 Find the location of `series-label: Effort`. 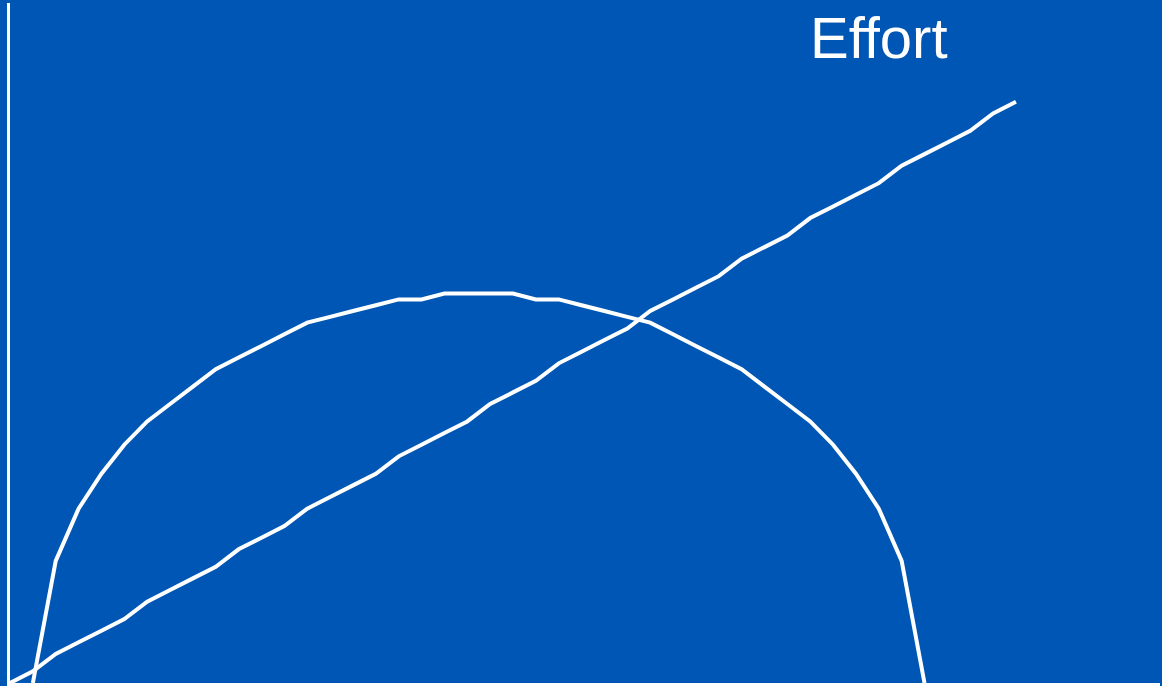

series-label: Effort is located at coordinates (879, 37).